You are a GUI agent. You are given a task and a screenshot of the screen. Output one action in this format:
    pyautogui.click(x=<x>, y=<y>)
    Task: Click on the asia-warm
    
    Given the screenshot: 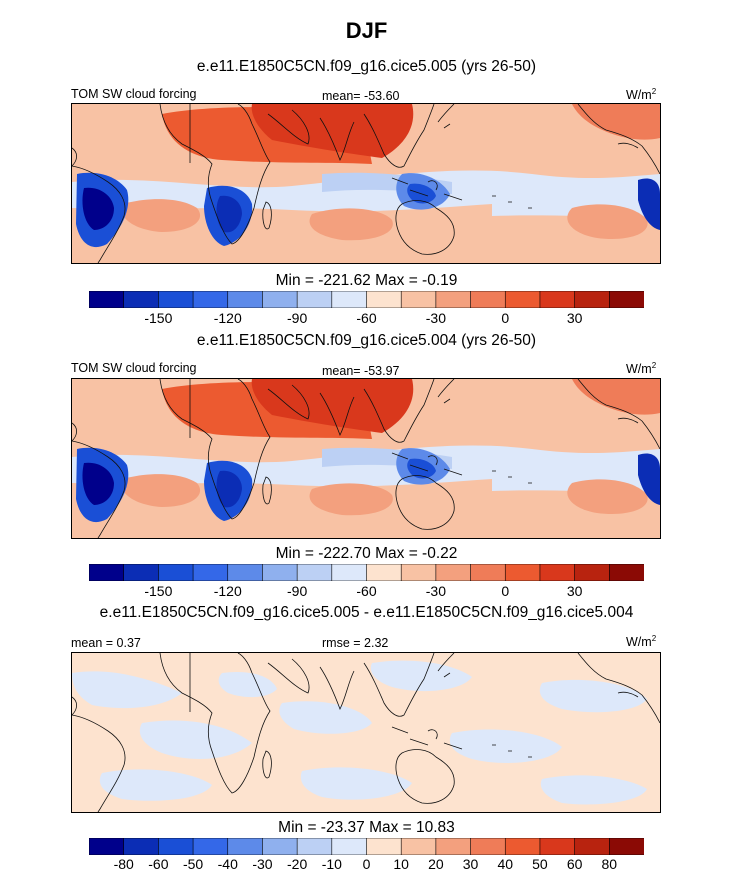 What is the action you would take?
    pyautogui.click(x=332, y=131)
    